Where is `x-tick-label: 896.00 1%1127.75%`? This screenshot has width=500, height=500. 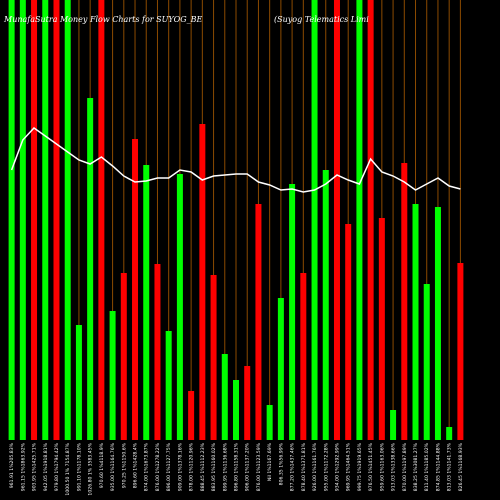
x-tick-label: 896.00 1%1127.75% is located at coordinates (169, 466).